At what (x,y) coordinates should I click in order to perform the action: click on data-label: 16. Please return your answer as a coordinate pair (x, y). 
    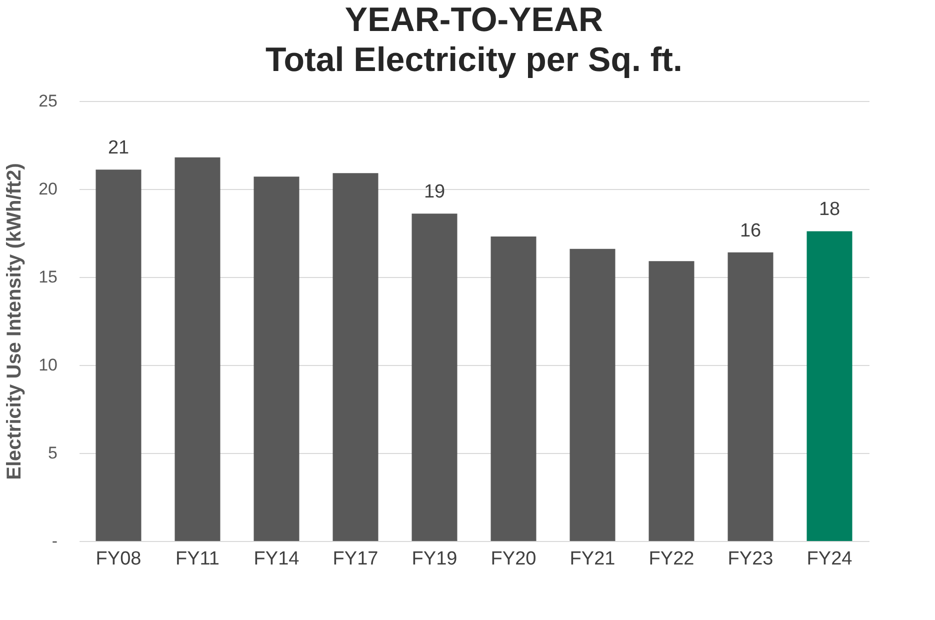
    Looking at the image, I should click on (751, 231).